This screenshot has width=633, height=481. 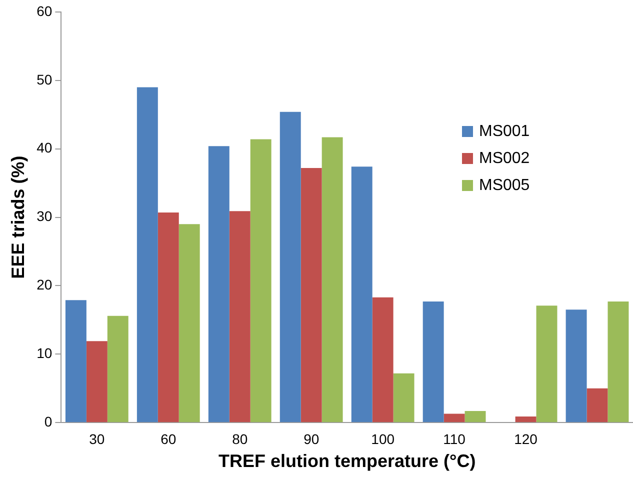 I want to click on y-tick-label: 20, so click(x=44, y=284).